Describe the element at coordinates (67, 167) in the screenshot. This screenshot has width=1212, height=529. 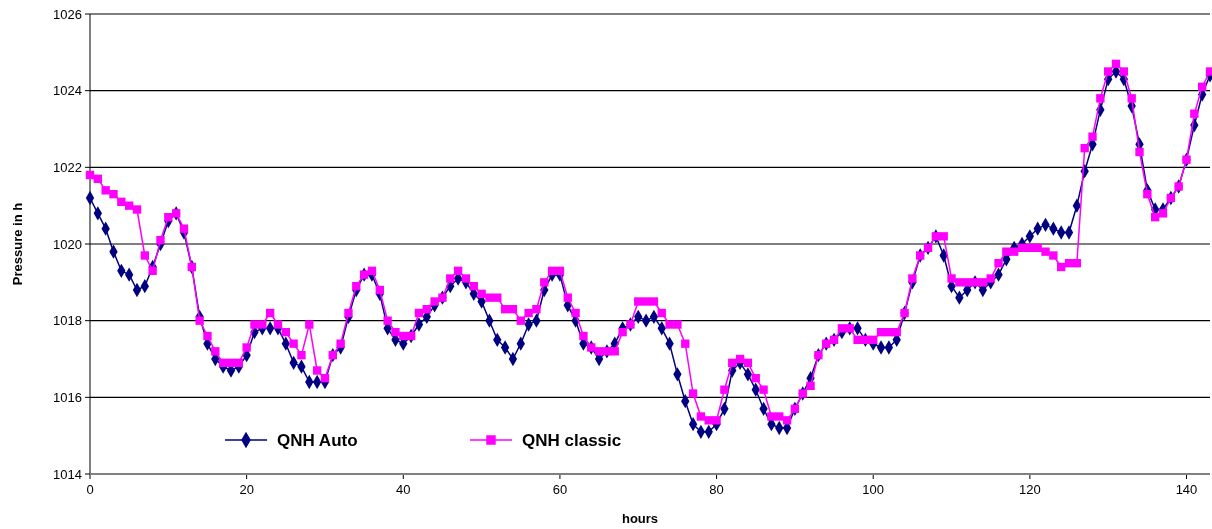
I see `y-tick-label: 1022` at that location.